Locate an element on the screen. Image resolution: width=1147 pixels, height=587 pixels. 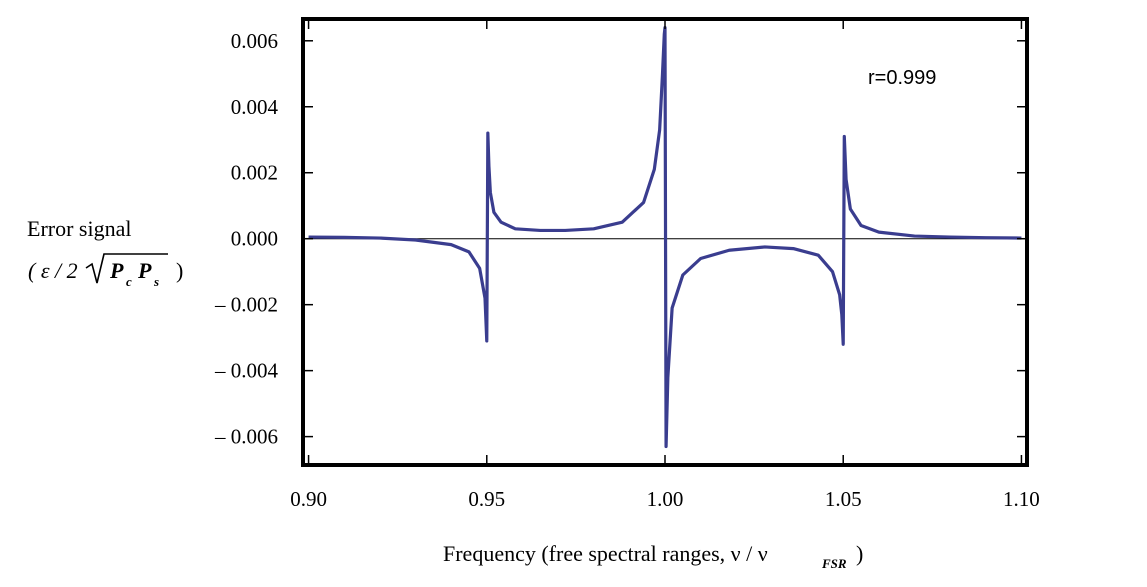
y-axis-title-line1: Error signal is located at coordinates (79, 228).